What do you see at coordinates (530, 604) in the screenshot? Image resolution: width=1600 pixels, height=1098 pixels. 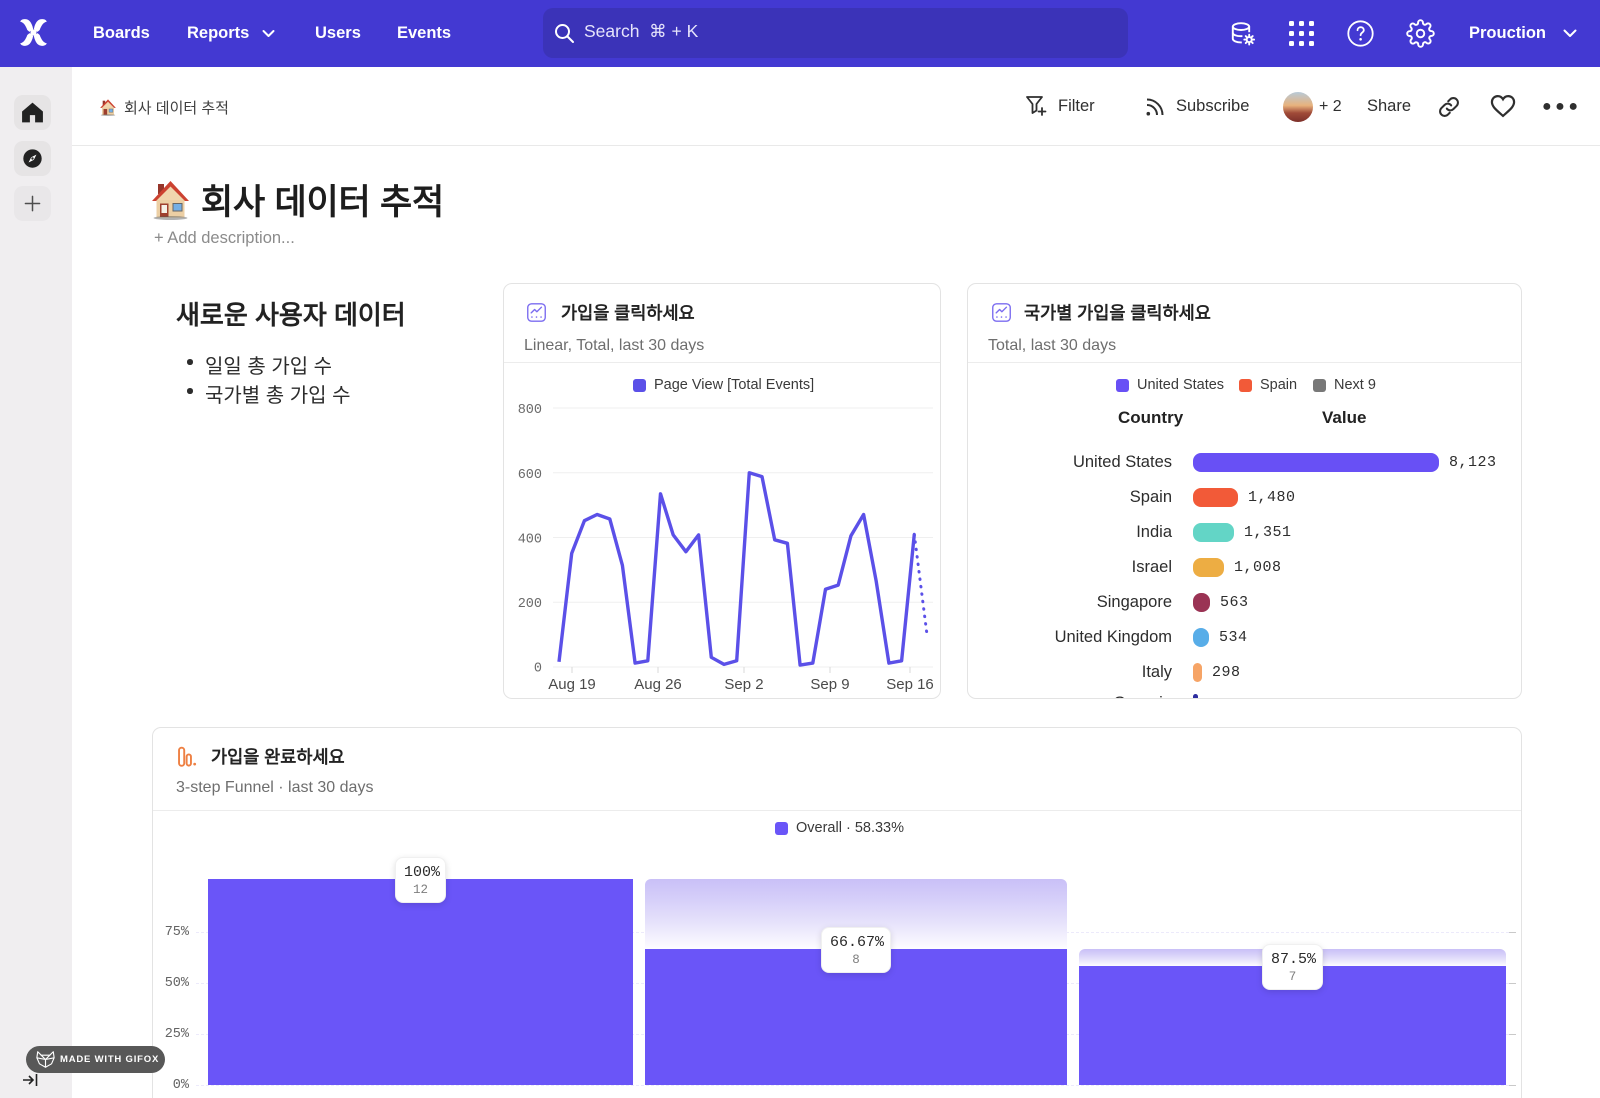 I see `svg-text: 200` at bounding box center [530, 604].